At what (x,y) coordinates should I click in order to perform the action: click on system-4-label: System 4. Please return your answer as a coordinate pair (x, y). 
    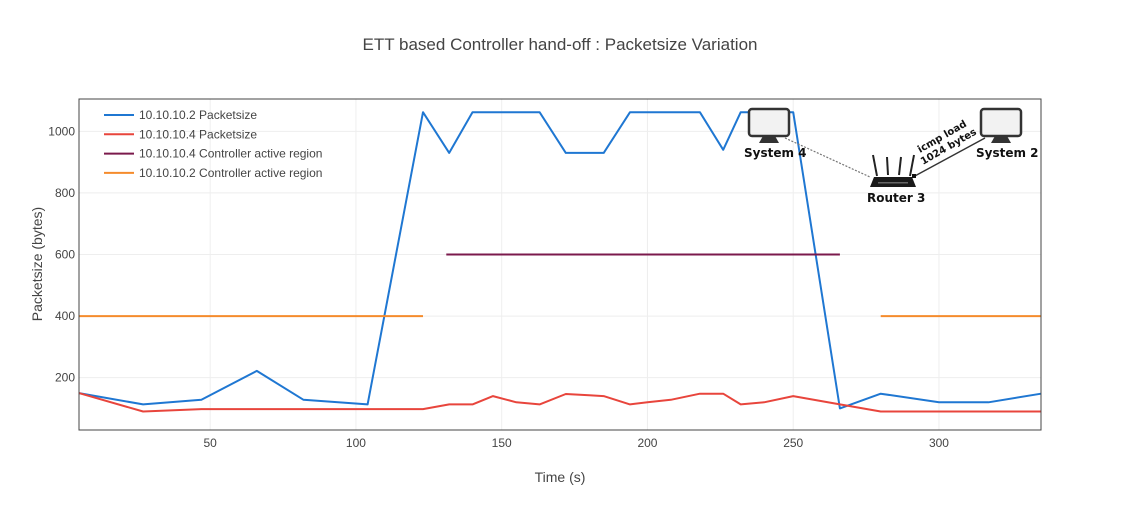
    Looking at the image, I should click on (775, 153).